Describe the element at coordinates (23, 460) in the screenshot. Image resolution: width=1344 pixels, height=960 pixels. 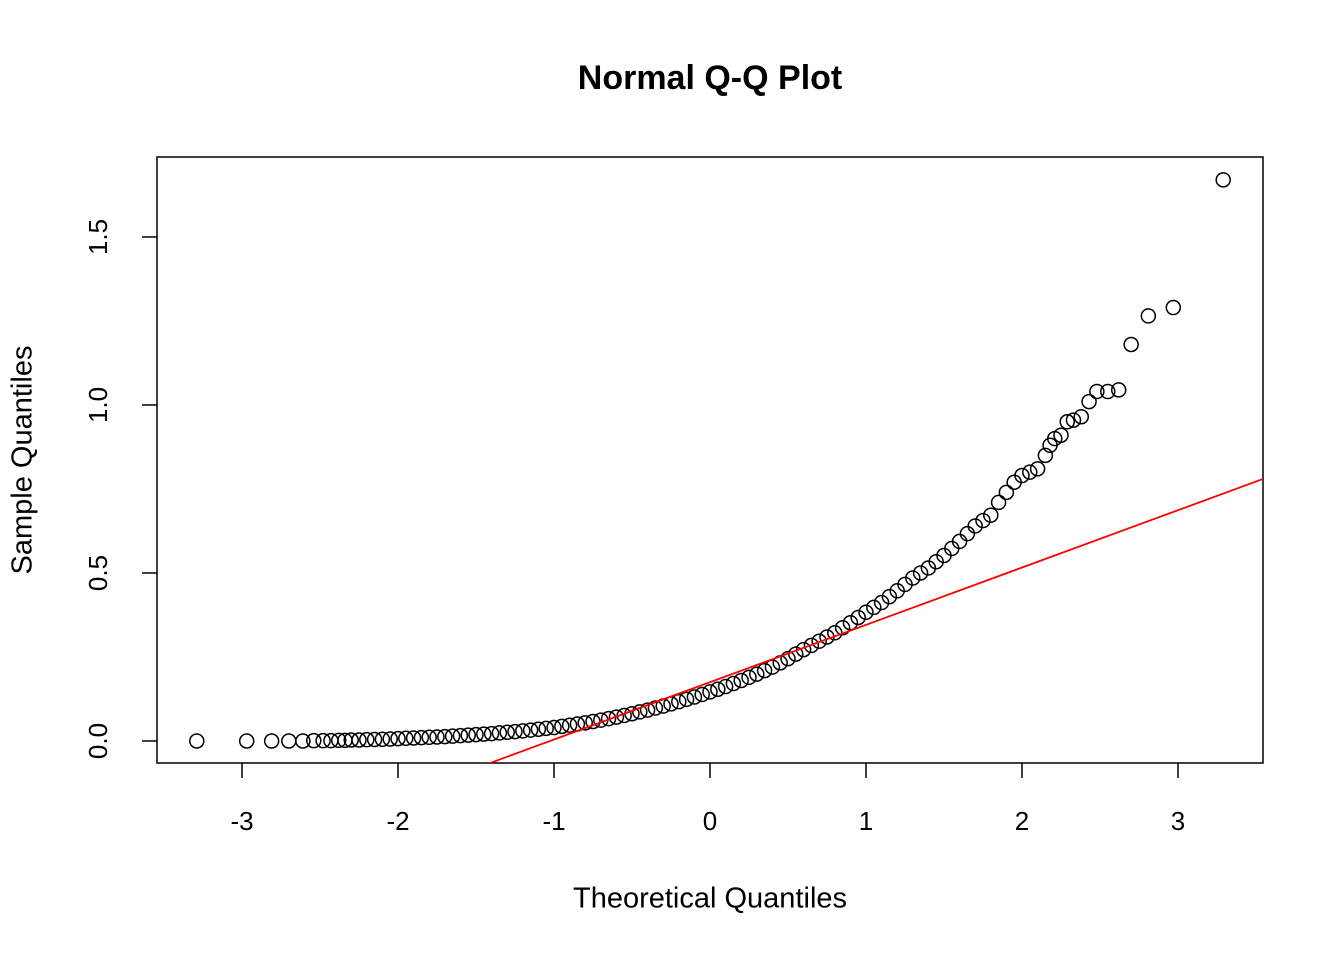
I see `y-axis-label: Sample Quantiles` at that location.